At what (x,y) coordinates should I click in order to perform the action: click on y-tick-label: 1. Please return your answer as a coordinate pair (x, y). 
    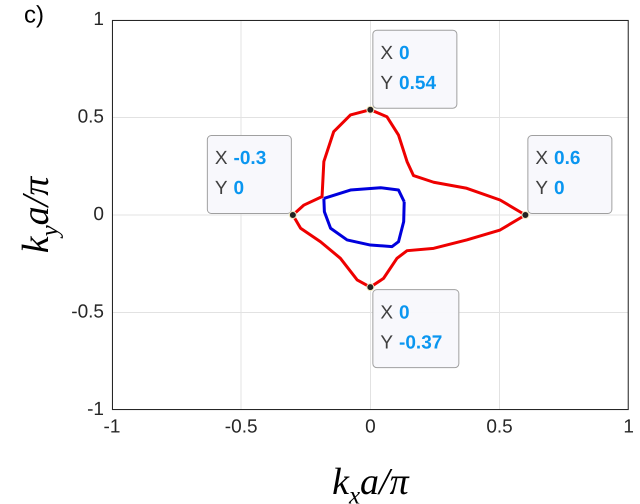
    Looking at the image, I should click on (98, 19).